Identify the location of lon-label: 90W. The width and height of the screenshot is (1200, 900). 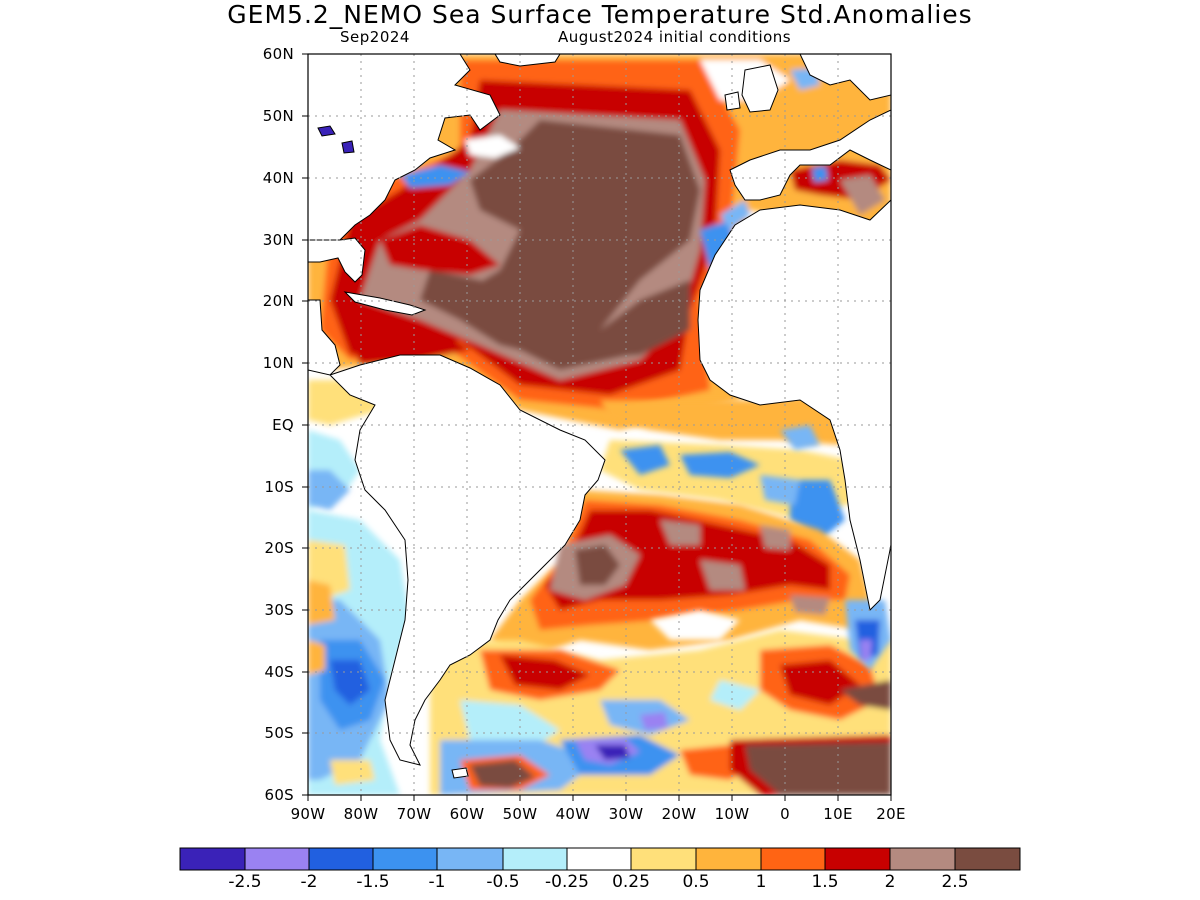
(308, 814).